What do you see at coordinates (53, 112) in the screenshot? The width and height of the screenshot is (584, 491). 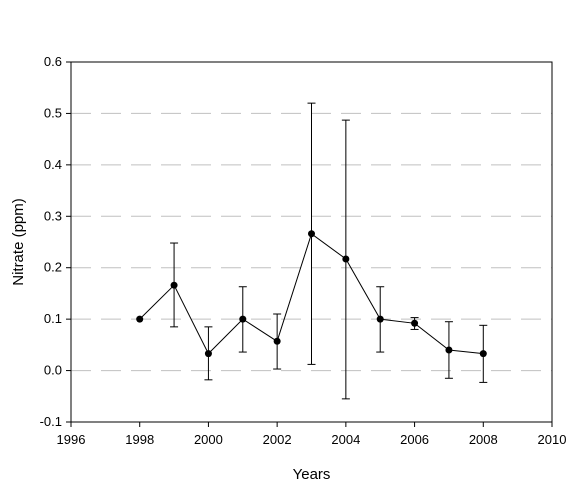 I see `y-tick-label: 0.5` at bounding box center [53, 112].